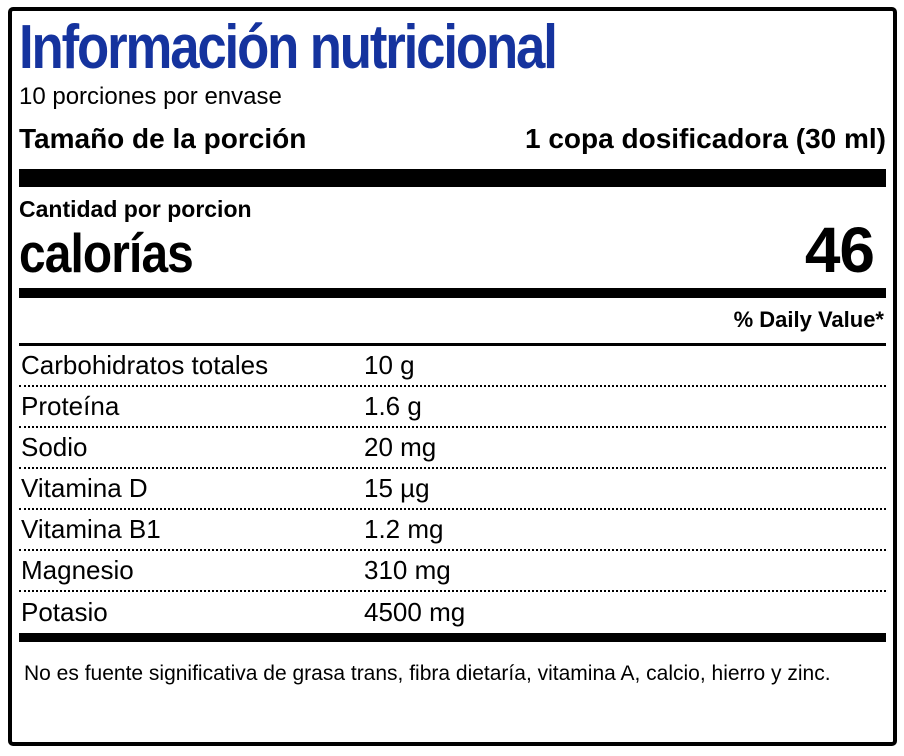 The image size is (904, 756). Describe the element at coordinates (415, 612) in the screenshot. I see `nutrient-amount: 4500 mg` at that location.